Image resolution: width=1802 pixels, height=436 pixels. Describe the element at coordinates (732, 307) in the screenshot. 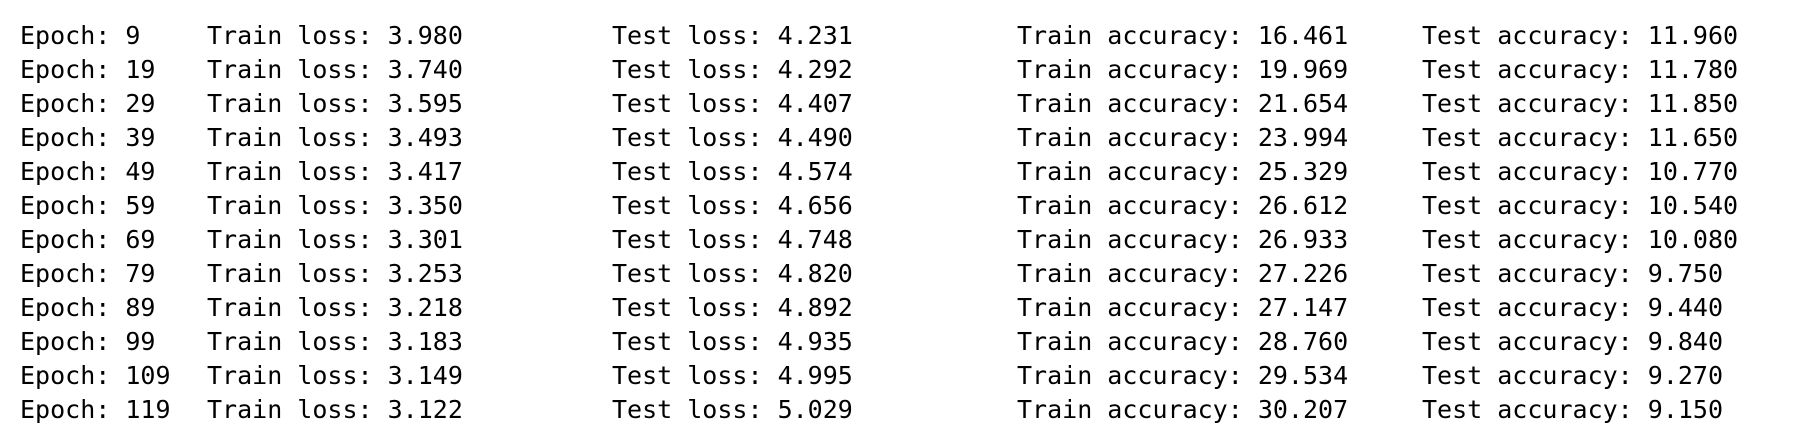

I see `test-loss-value: Test loss: 4.892` at that location.